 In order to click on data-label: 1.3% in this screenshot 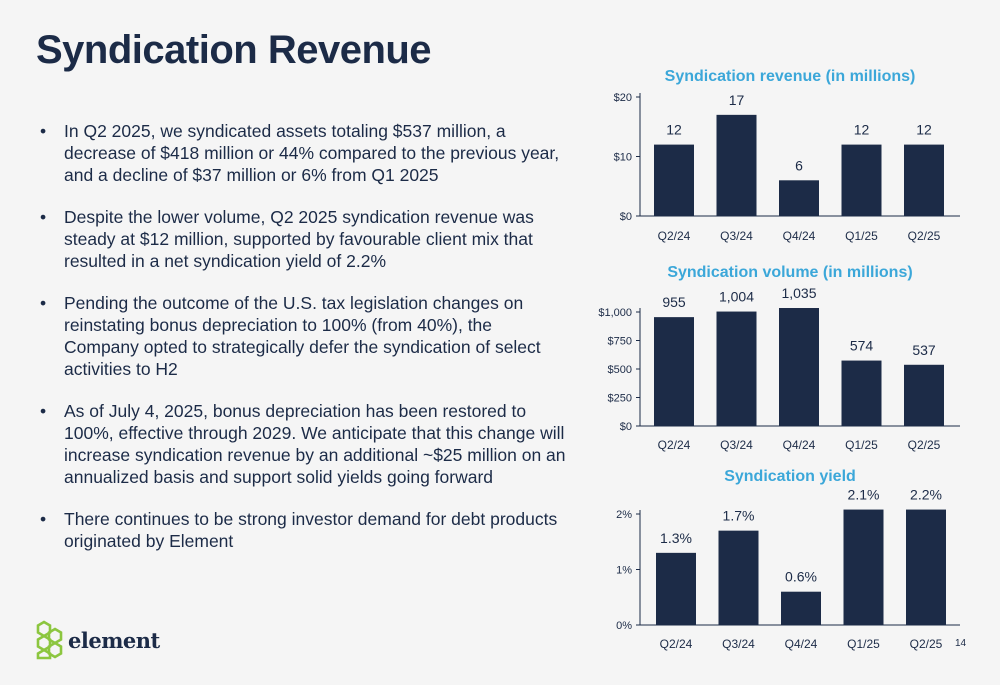, I will do `click(676, 538)`.